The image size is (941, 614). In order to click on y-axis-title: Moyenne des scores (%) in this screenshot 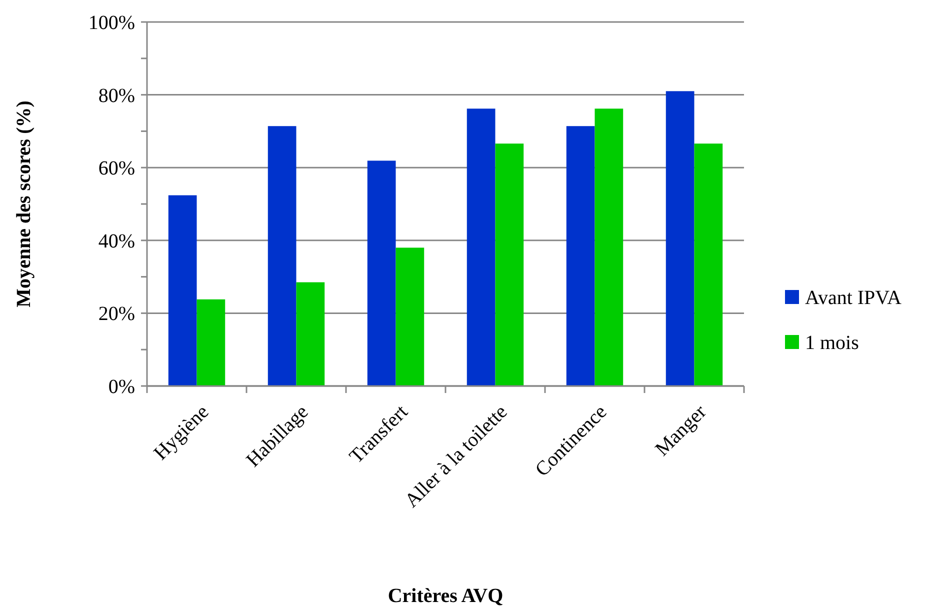, I will do `click(24, 204)`.